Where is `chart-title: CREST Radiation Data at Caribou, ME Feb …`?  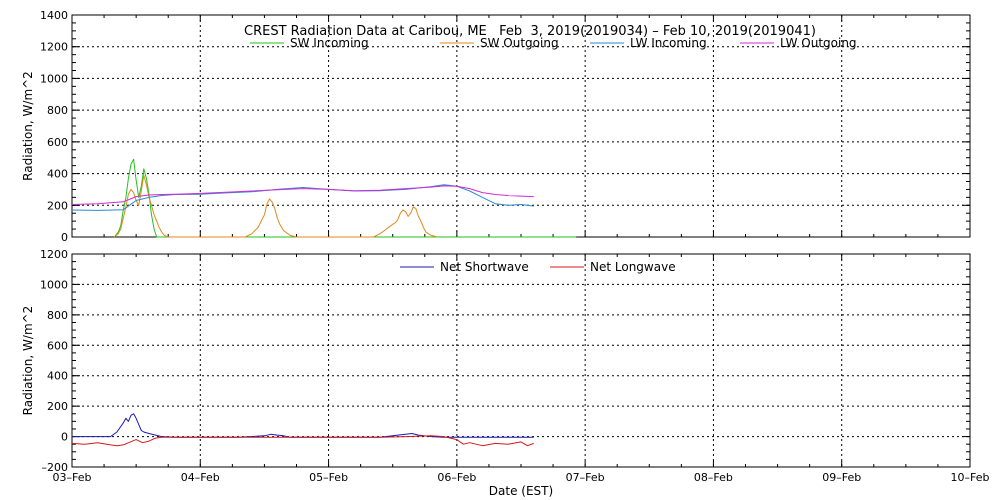 chart-title: CREST Radiation Data at Caribou, ME Feb … is located at coordinates (530, 31).